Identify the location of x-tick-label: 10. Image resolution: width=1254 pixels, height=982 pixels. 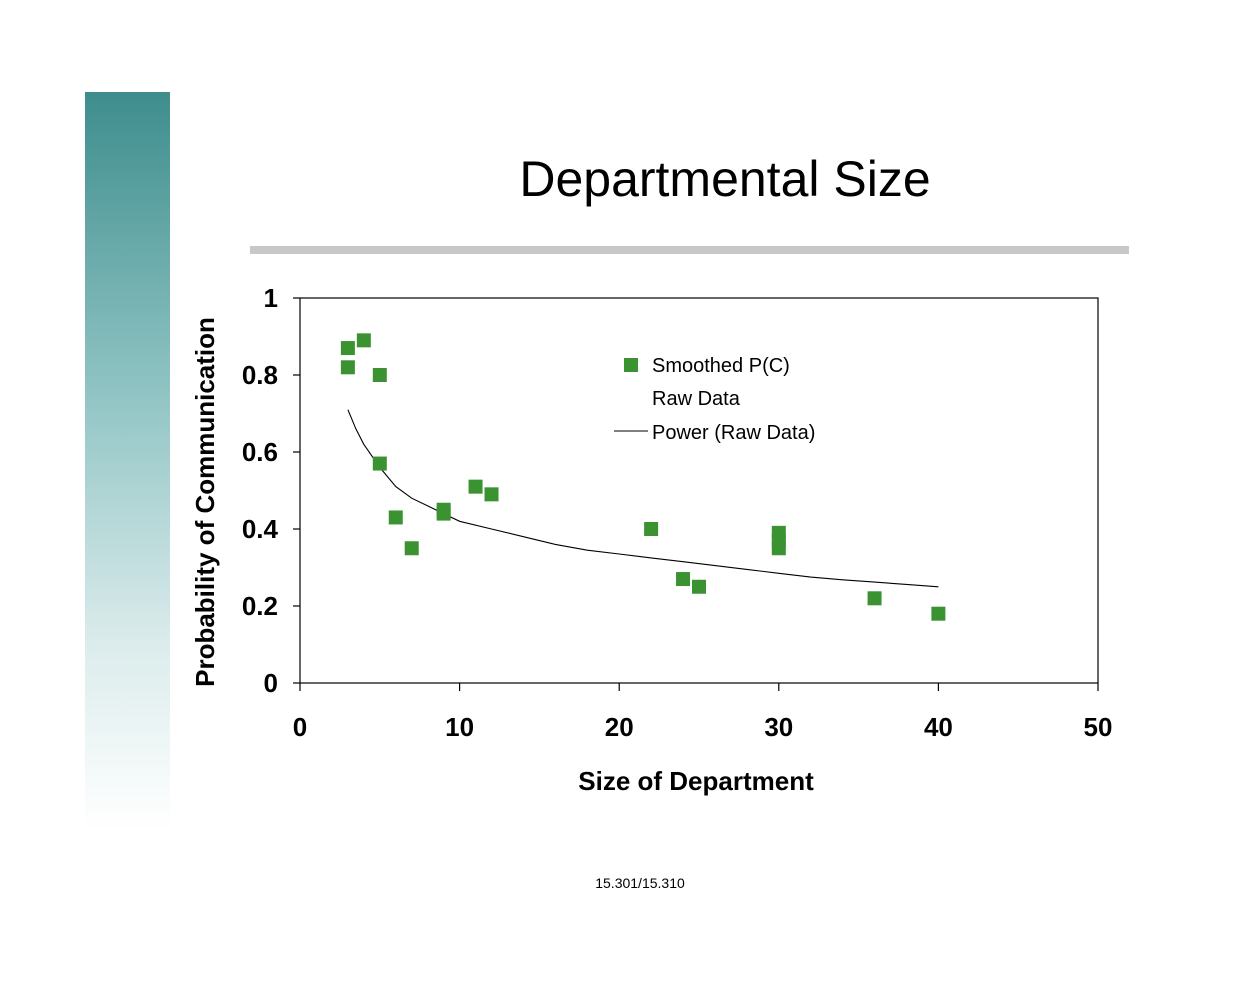
(459, 727).